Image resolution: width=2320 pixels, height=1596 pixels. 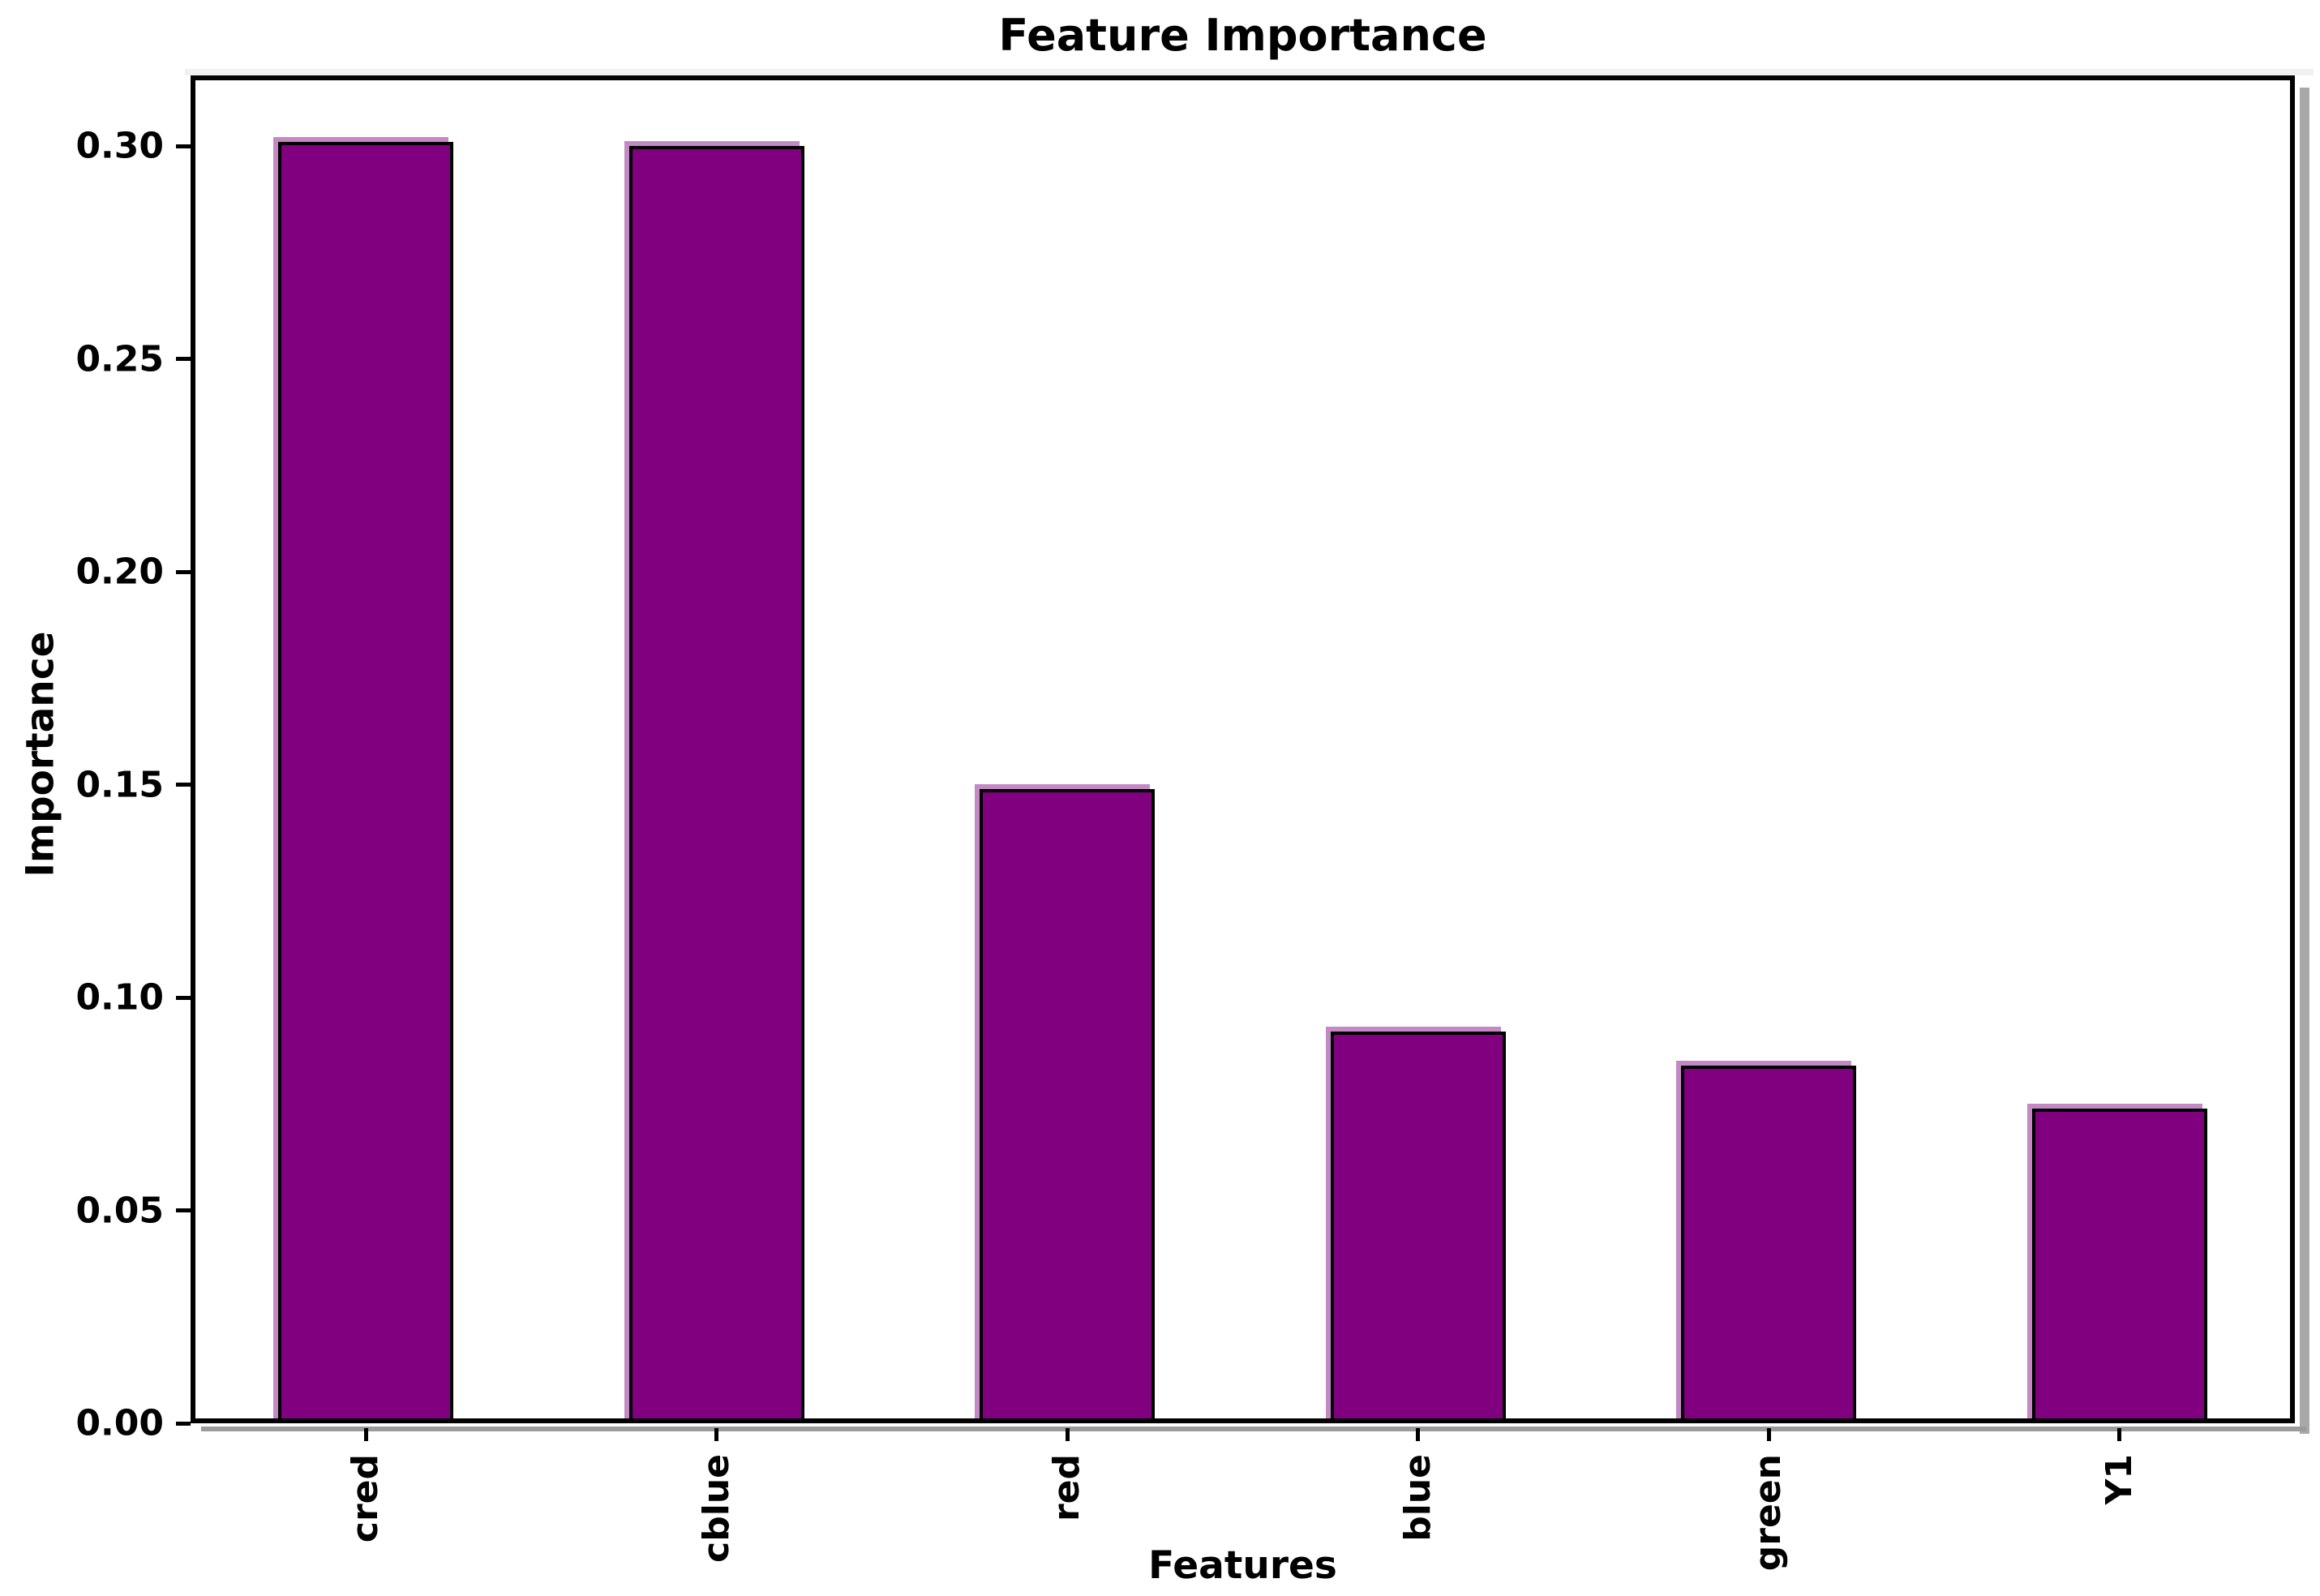 I want to click on x-tick-label-text: blue, so click(x=1417, y=1498).